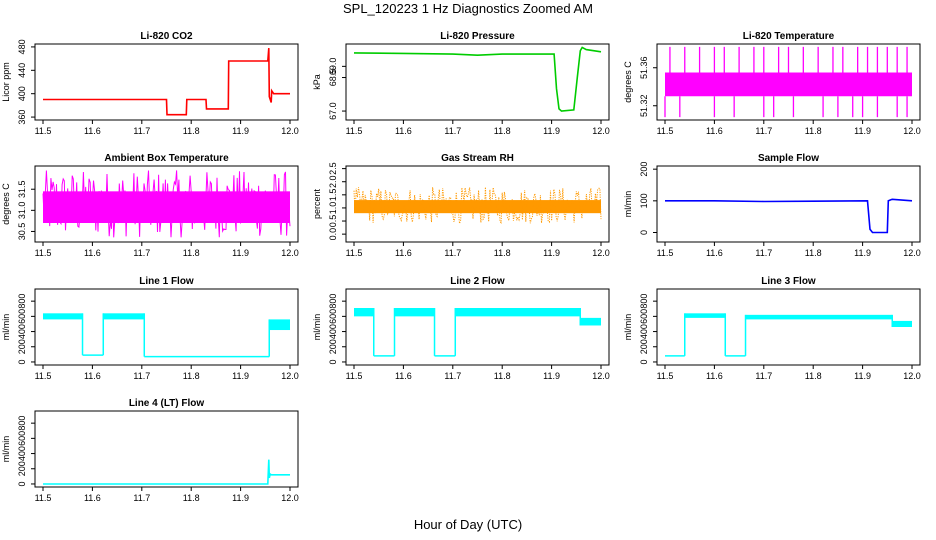 The image size is (936, 540). What do you see at coordinates (22, 117) in the screenshot?
I see `y-tick-label: 360` at bounding box center [22, 117].